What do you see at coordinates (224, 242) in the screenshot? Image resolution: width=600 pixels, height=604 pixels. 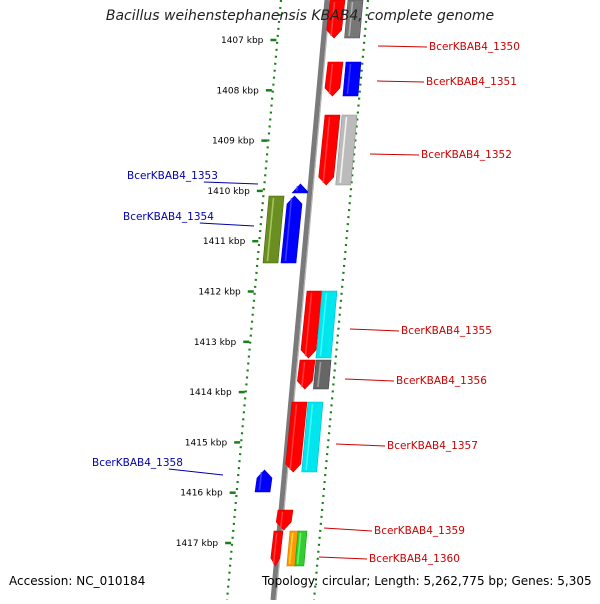 I see `tick-label: 1411 kbp` at bounding box center [224, 242].